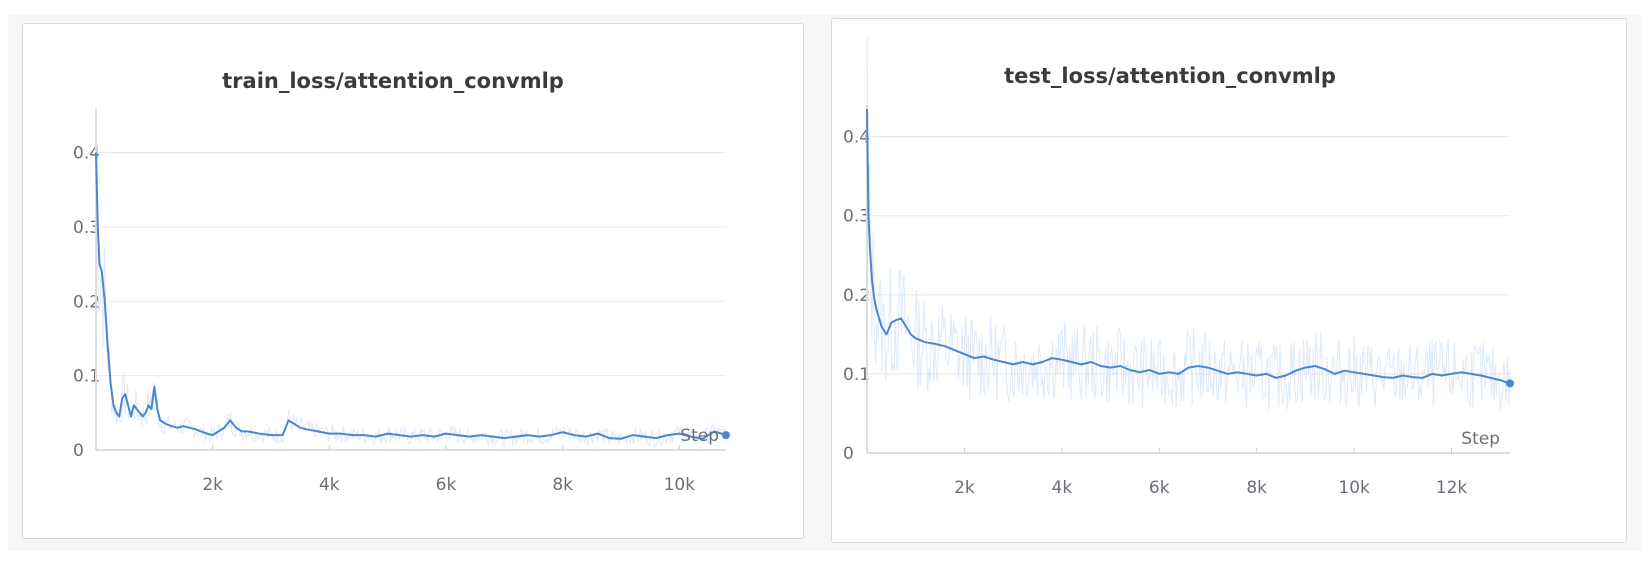  I want to click on chart-title: train_loss/attention_convmlp, so click(393, 81).